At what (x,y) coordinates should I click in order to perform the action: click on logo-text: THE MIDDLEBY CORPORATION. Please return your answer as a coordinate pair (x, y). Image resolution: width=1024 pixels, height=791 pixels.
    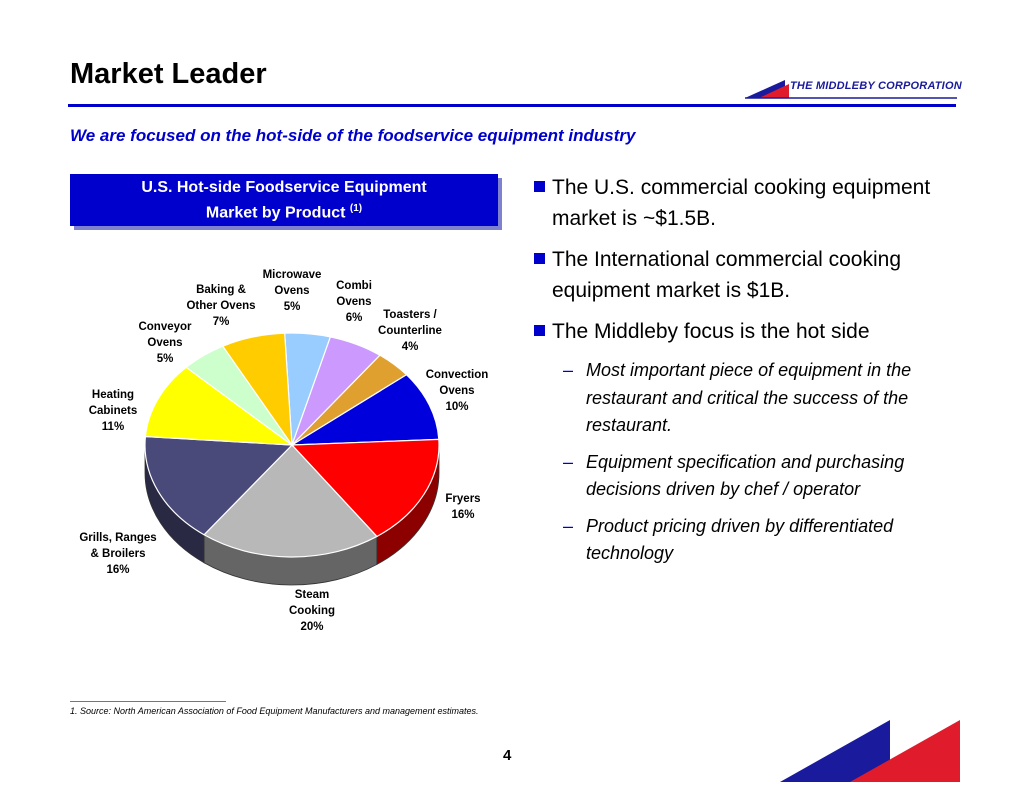
    Looking at the image, I should click on (876, 86).